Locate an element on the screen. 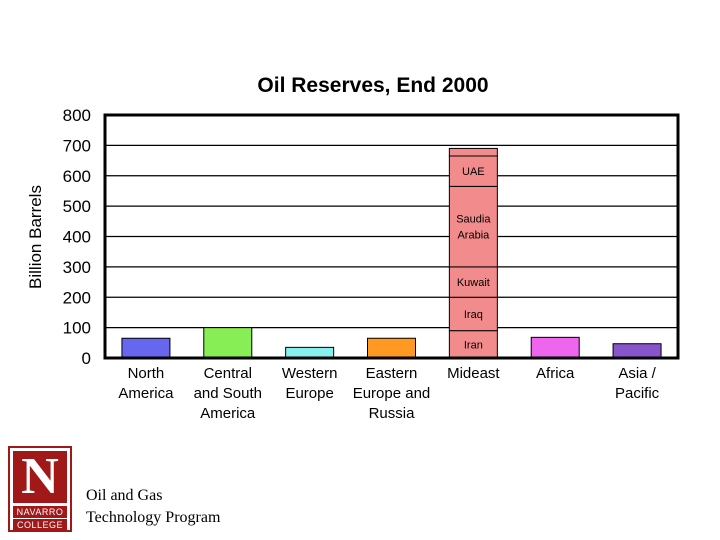 This screenshot has width=720, height=540. segment-saudia-arabia is located at coordinates (473, 226).